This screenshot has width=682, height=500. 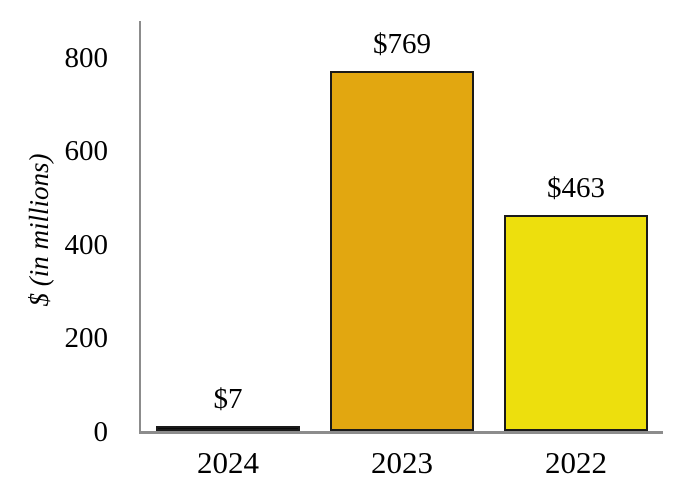 I want to click on x-tick-label: 2022, so click(x=576, y=462).